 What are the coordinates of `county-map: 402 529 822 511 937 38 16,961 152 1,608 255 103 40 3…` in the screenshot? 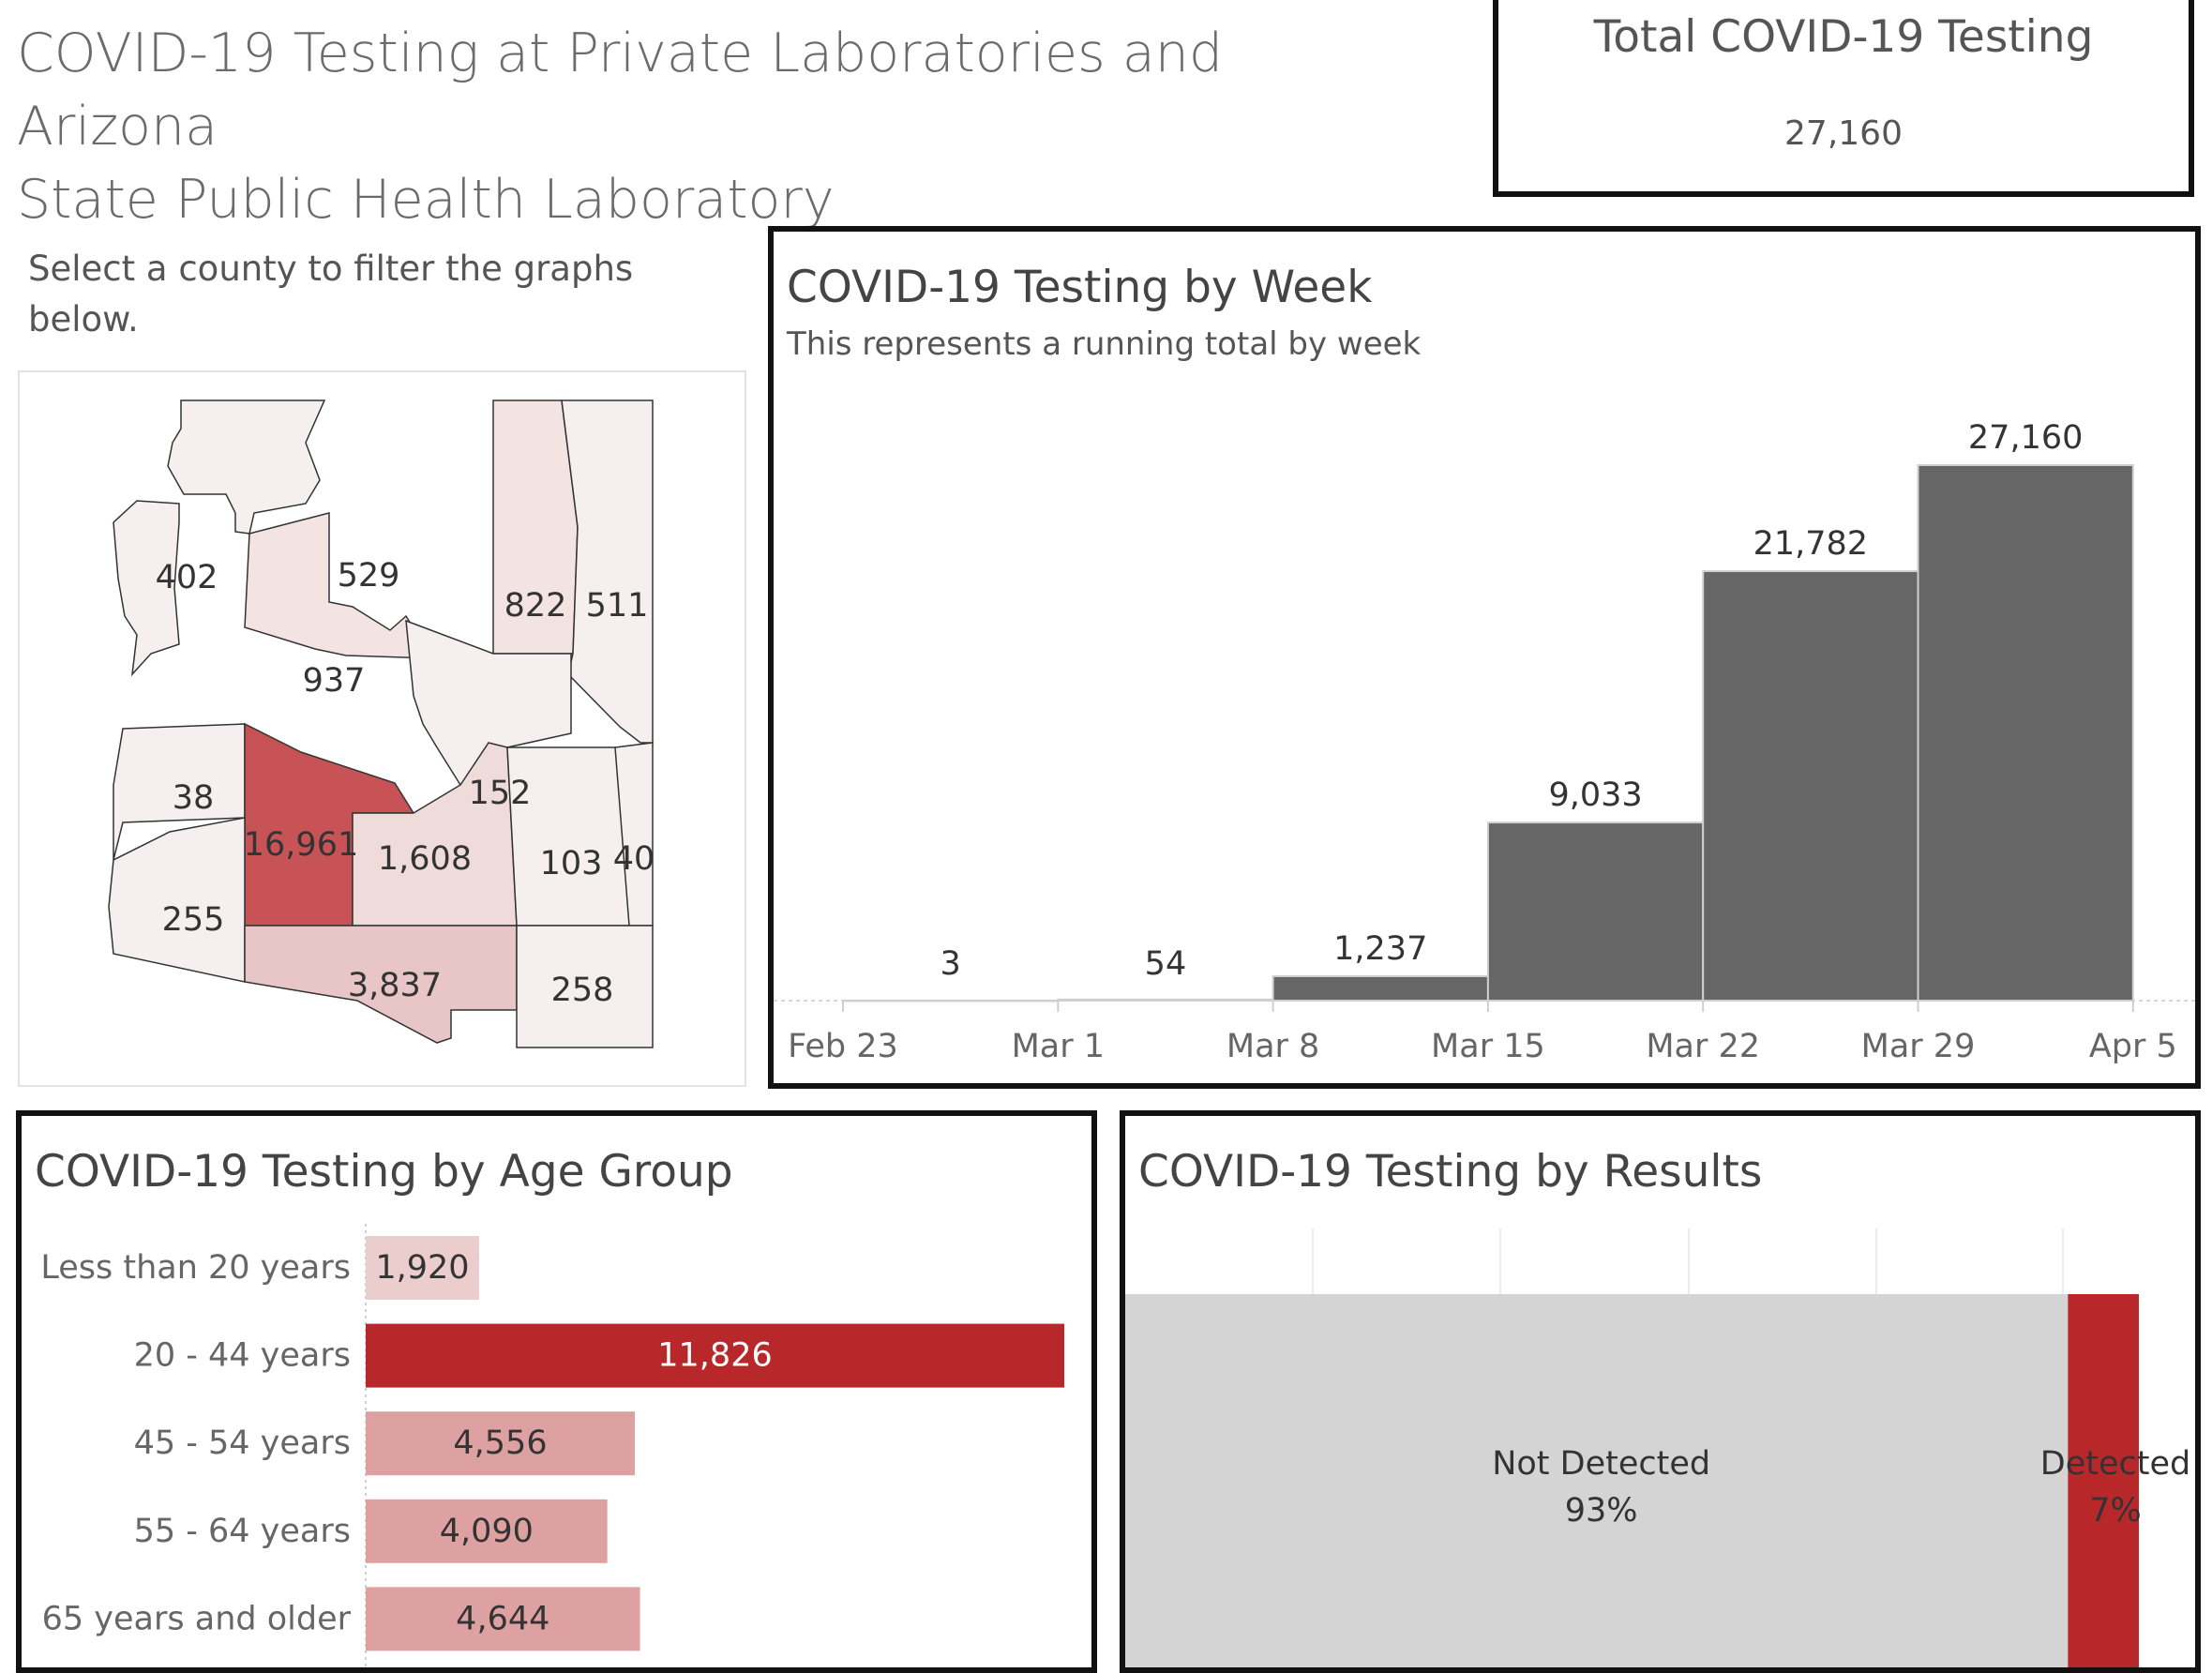 It's located at (382, 728).